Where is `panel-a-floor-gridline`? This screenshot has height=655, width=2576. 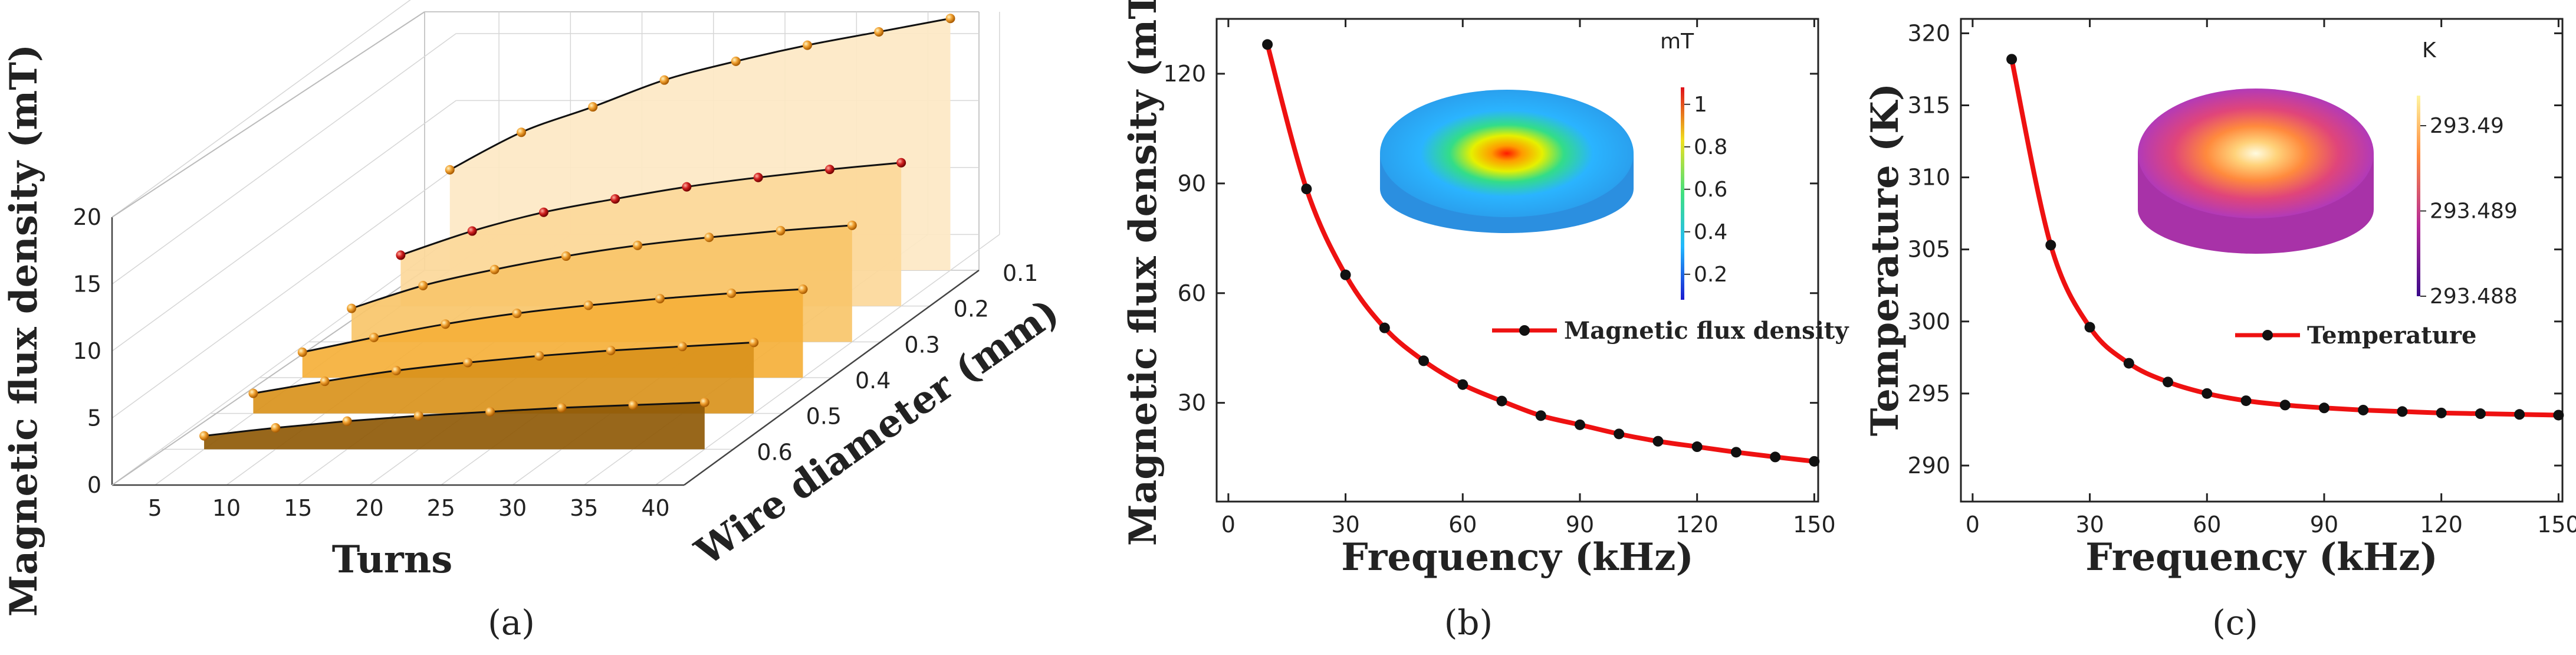 panel-a-floor-gridline is located at coordinates (827, 360).